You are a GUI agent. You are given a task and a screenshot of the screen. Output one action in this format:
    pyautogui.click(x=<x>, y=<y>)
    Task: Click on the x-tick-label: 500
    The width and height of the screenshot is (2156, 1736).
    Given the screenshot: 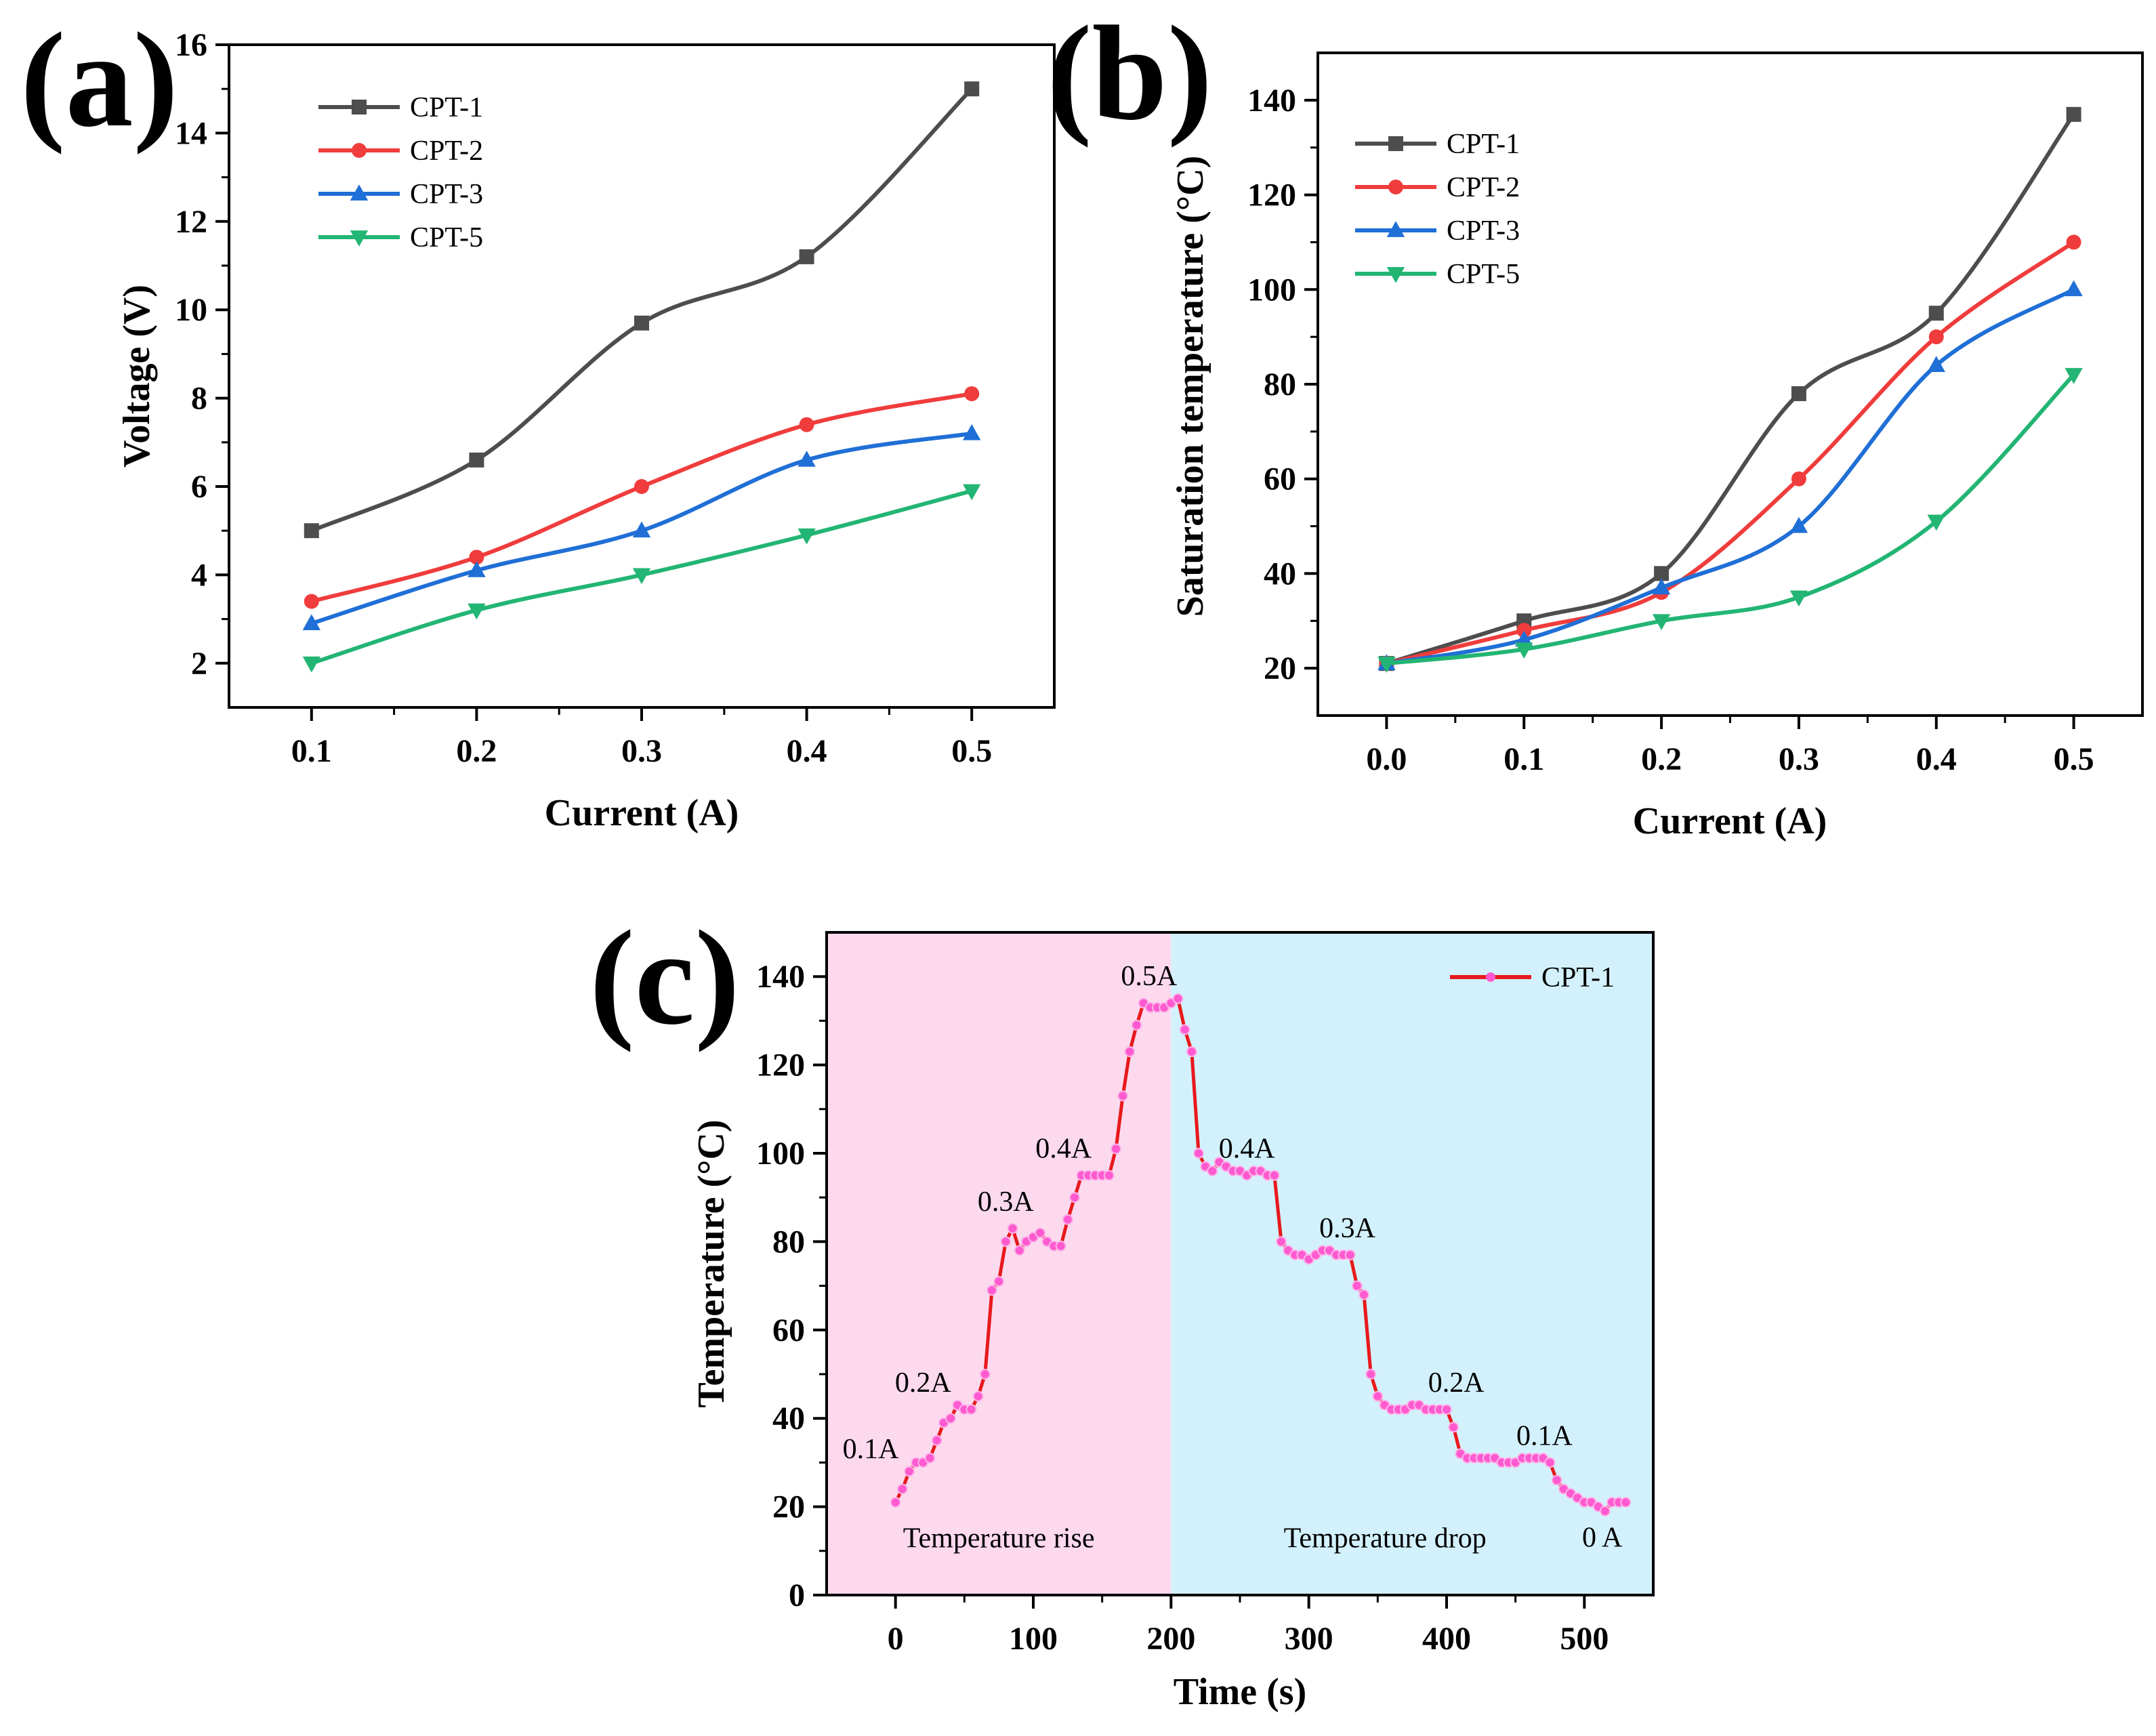 What is the action you would take?
    pyautogui.click(x=1585, y=1639)
    